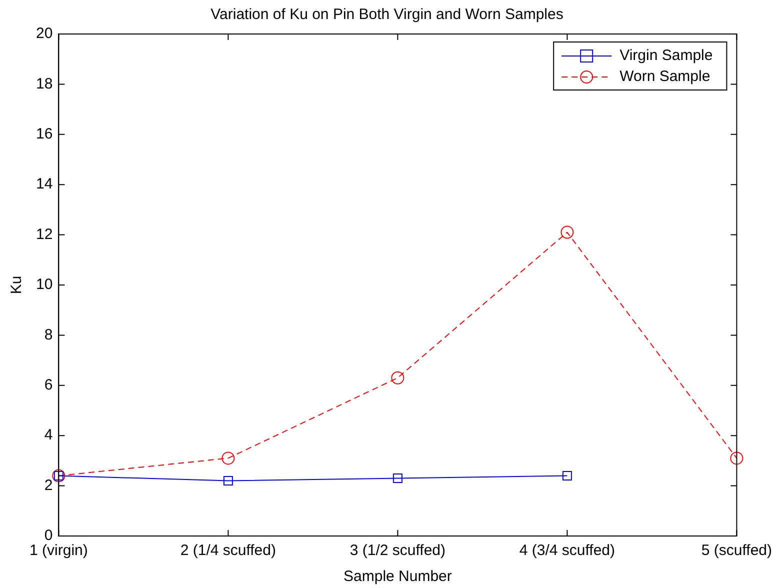  What do you see at coordinates (48, 435) in the screenshot?
I see `y-tick-label: 4` at bounding box center [48, 435].